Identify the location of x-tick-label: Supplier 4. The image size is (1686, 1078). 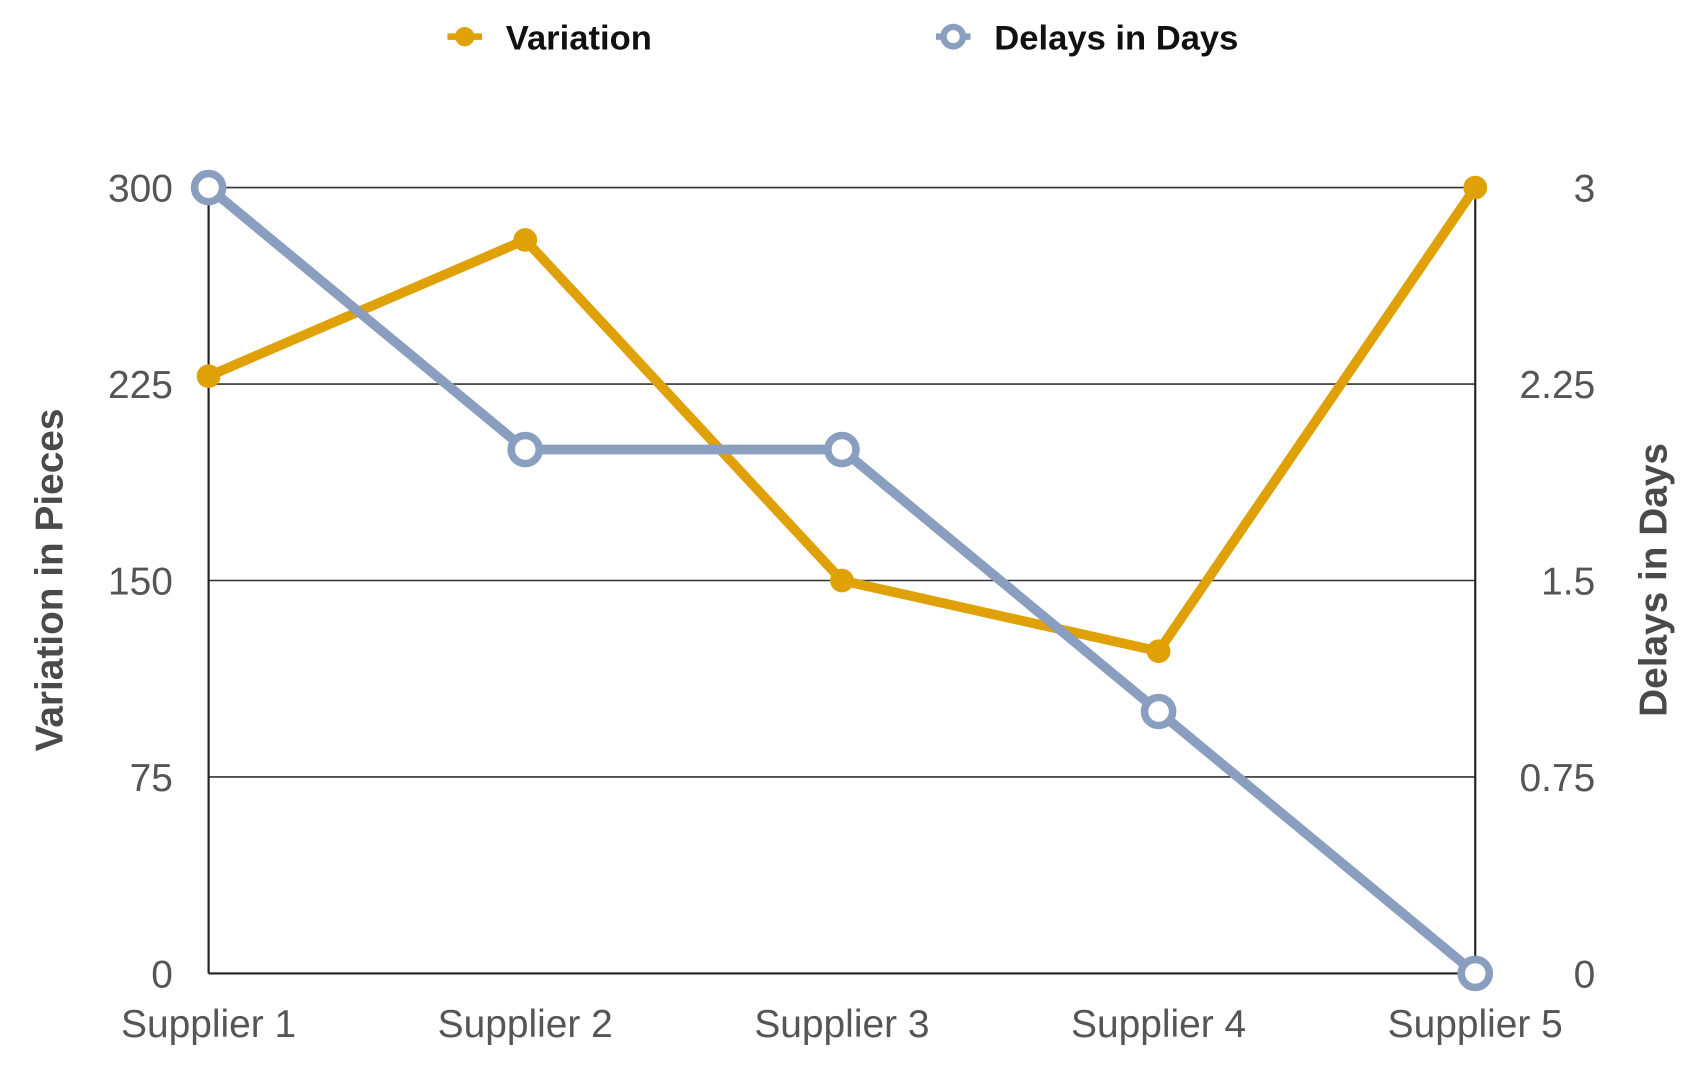
(1158, 1024).